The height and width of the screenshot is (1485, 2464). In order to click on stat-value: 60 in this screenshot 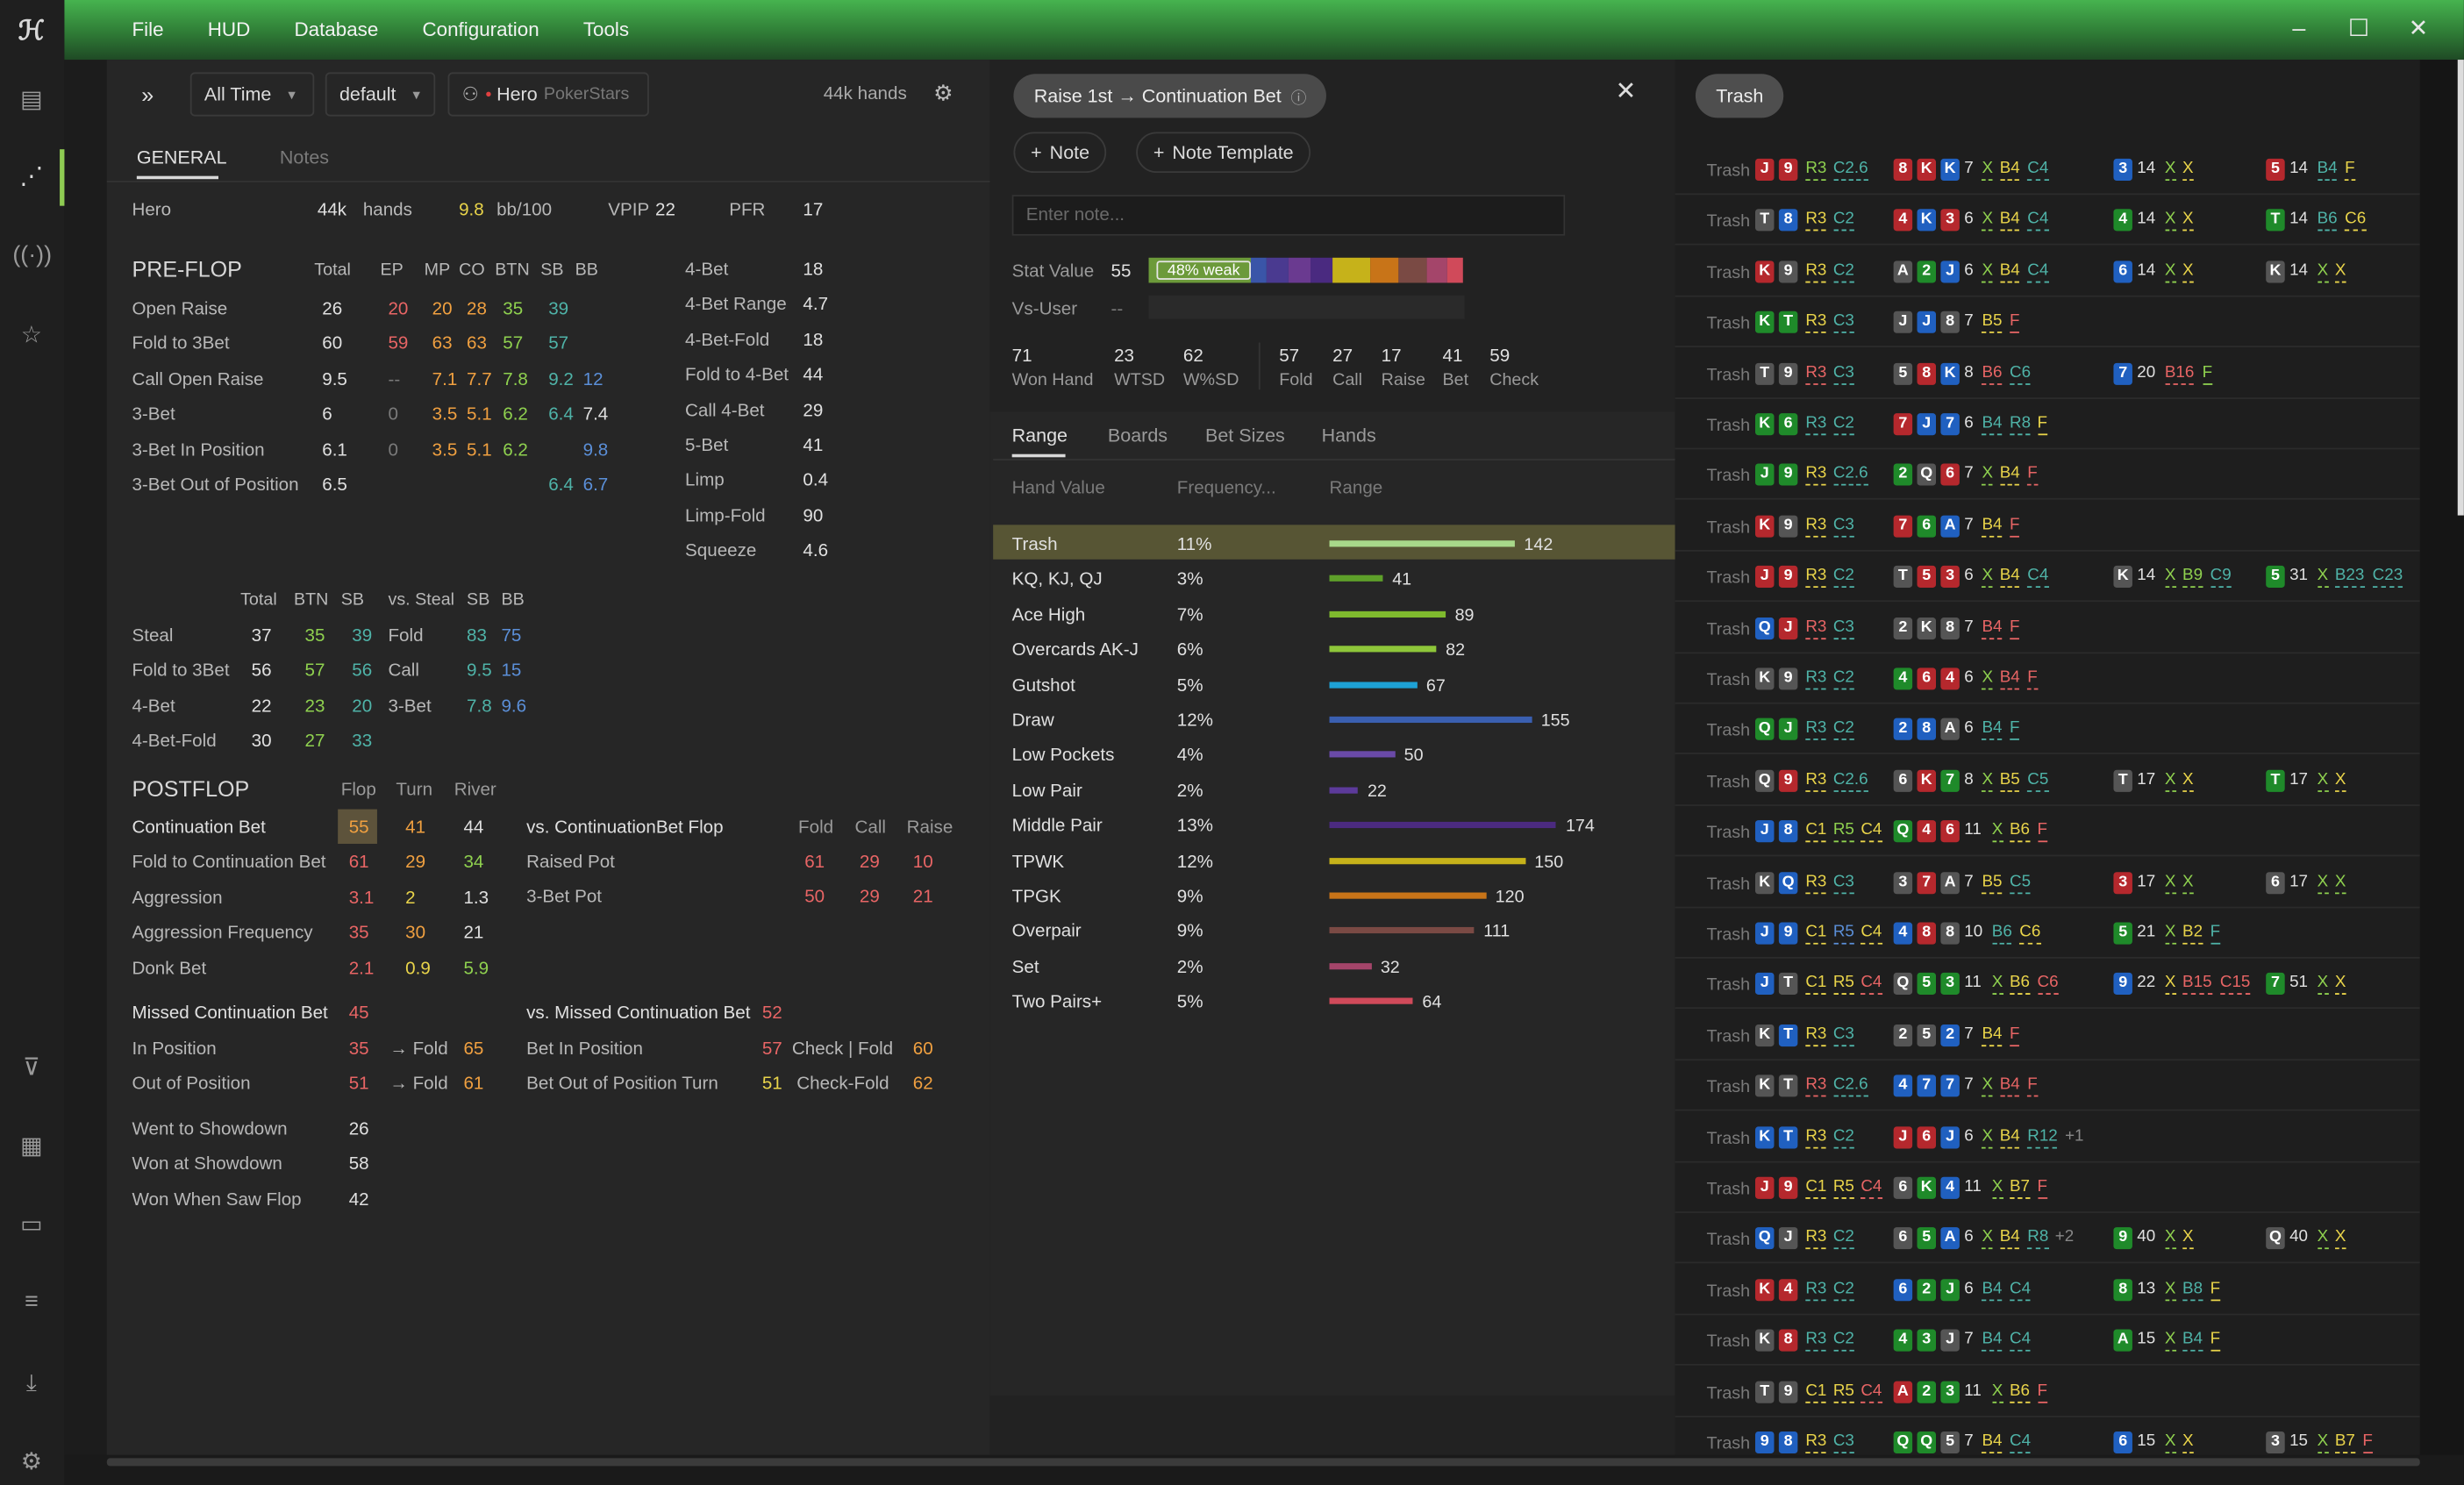, I will do `click(922, 1049)`.